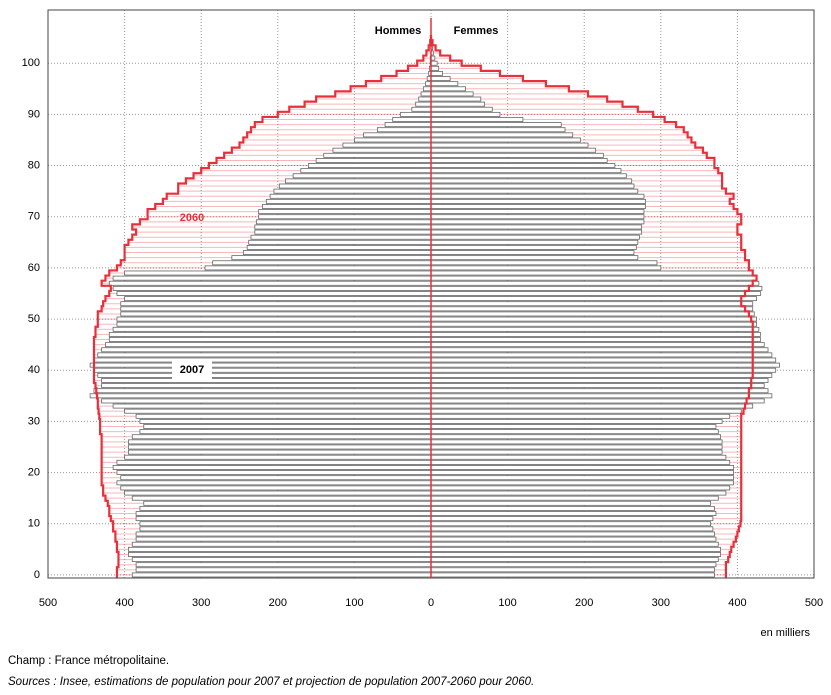  What do you see at coordinates (278, 603) in the screenshot?
I see `x-tick-label: 200` at bounding box center [278, 603].